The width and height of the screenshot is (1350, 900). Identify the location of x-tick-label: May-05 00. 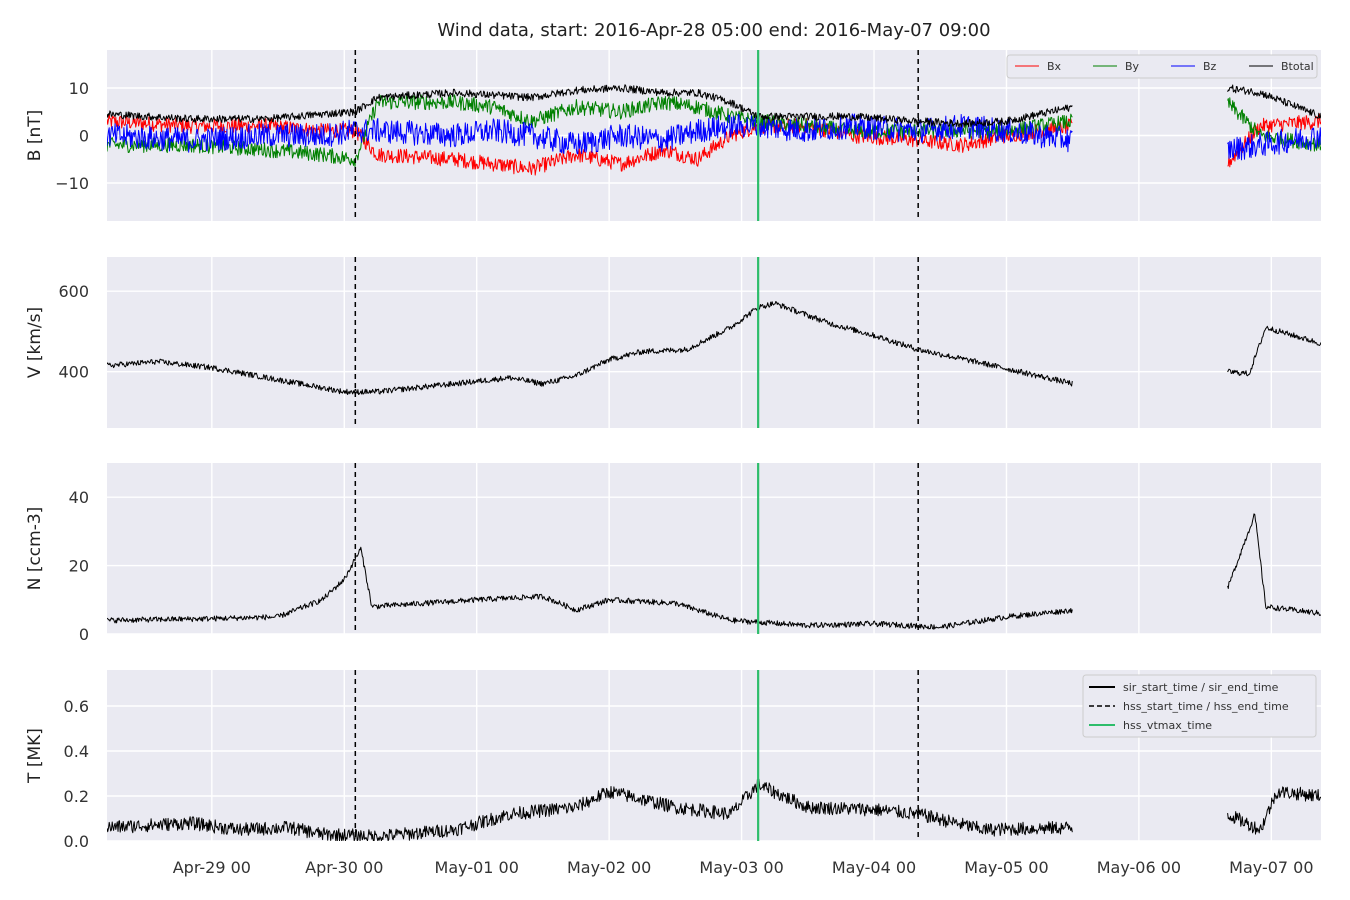
(1006, 867).